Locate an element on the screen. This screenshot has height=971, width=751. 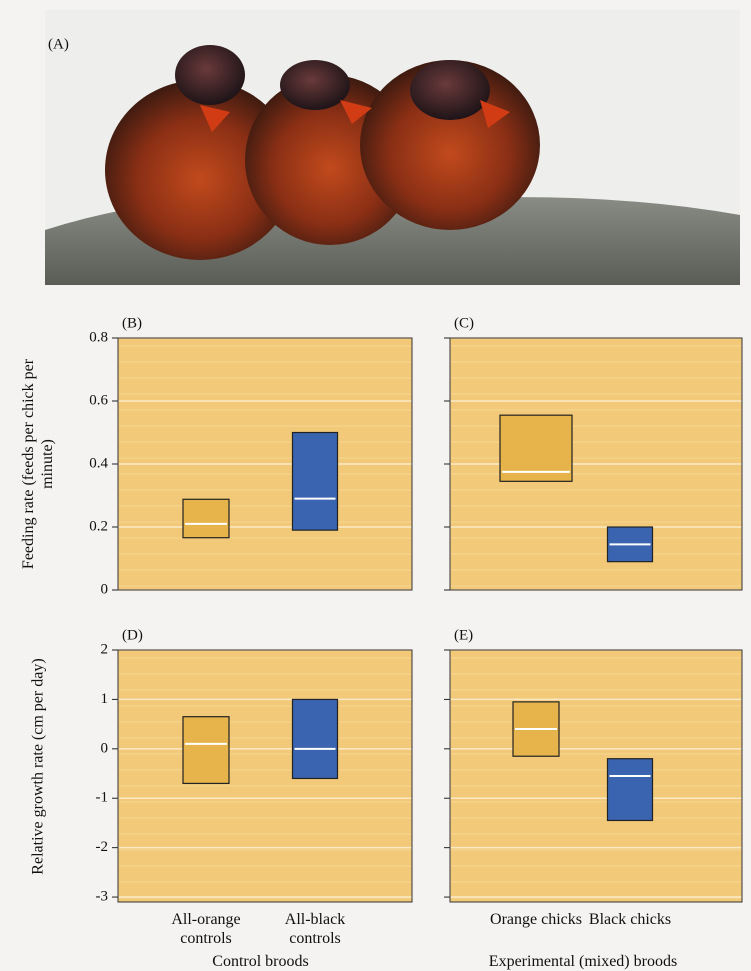
x-tick-label: All-black controls is located at coordinates (315, 929).